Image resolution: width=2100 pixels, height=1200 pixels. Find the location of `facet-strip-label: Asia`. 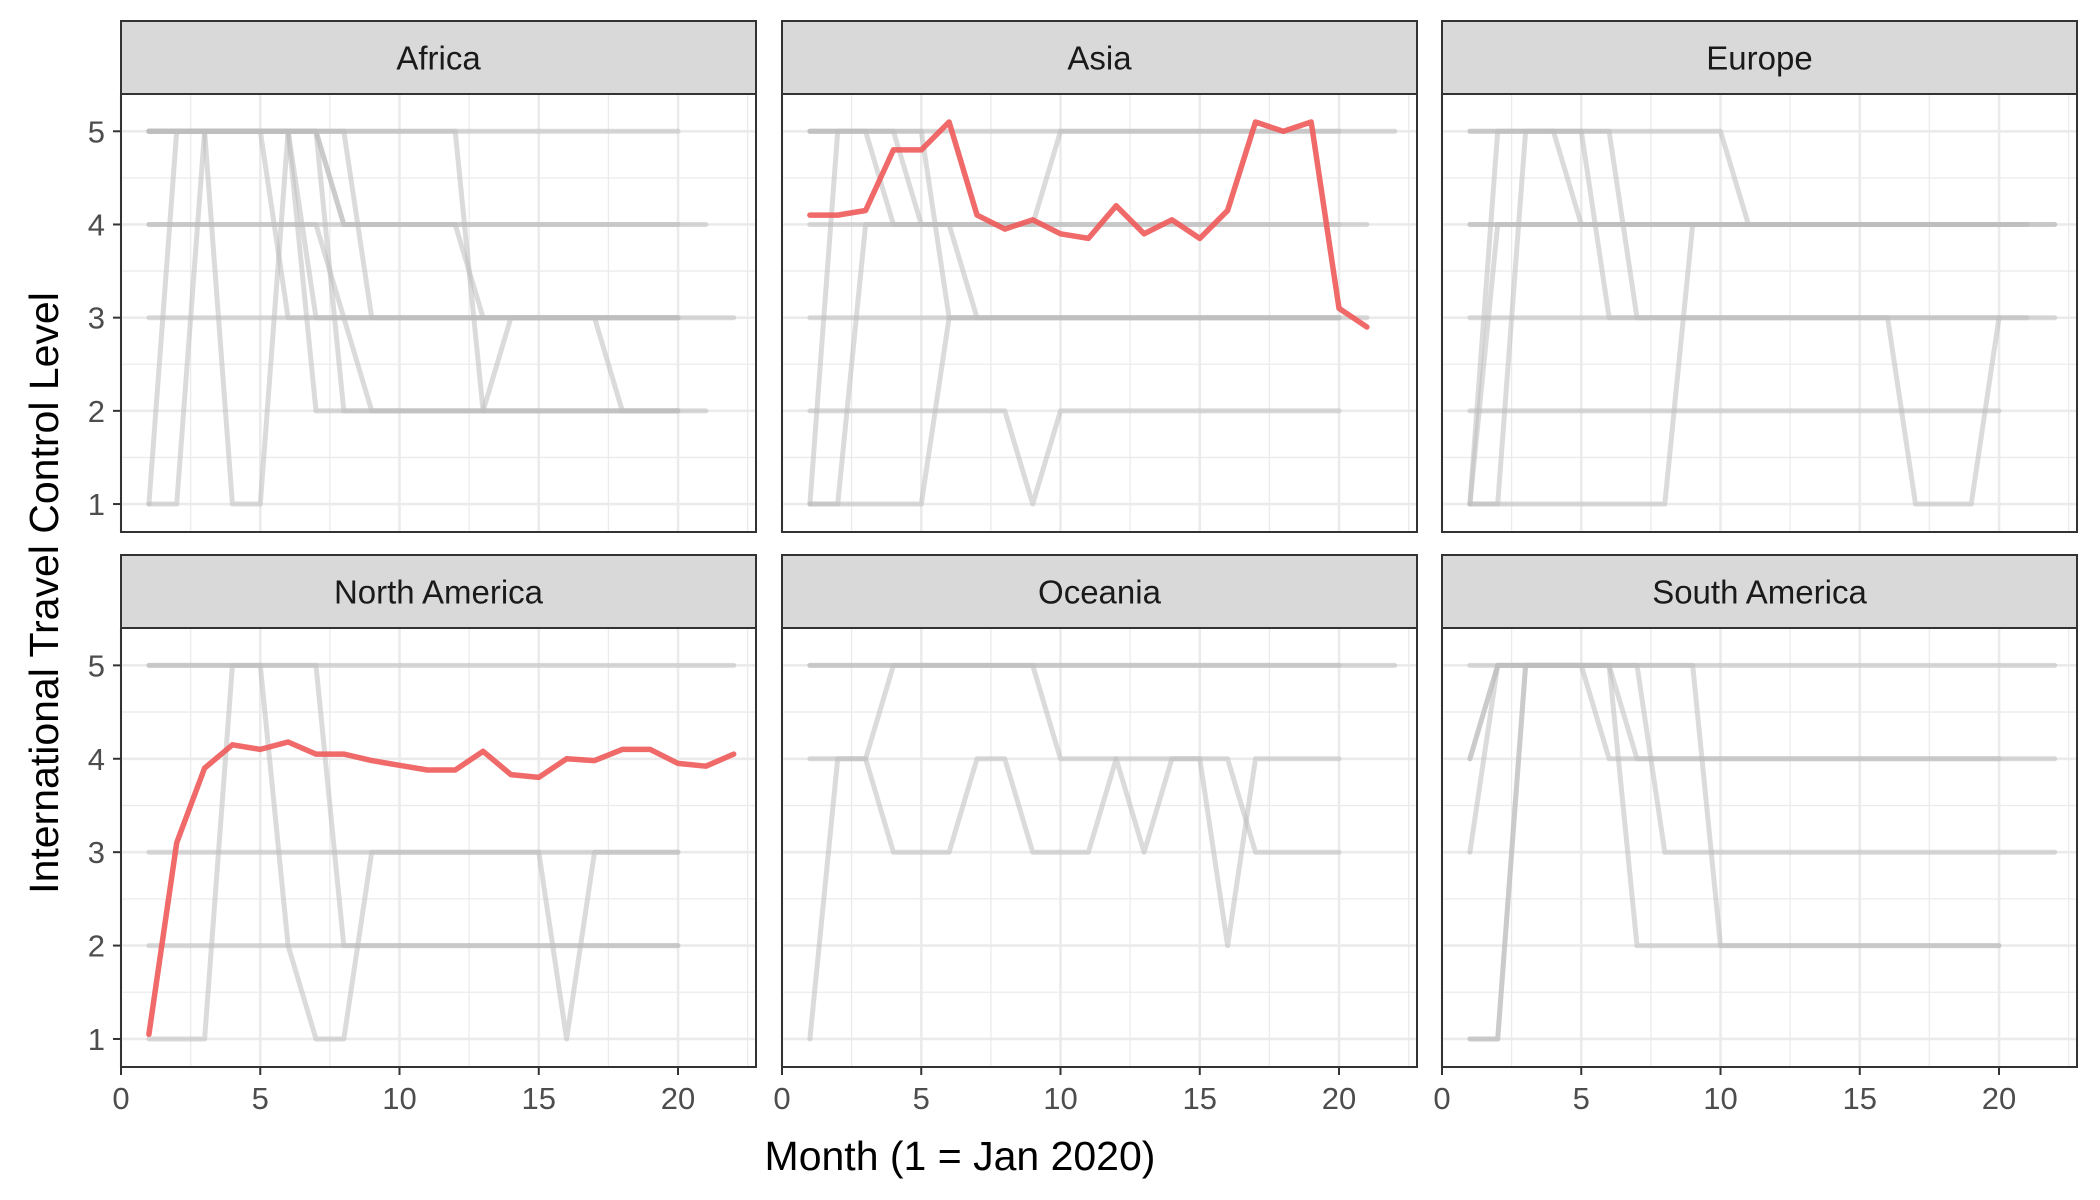

facet-strip-label: Asia is located at coordinates (1099, 58).